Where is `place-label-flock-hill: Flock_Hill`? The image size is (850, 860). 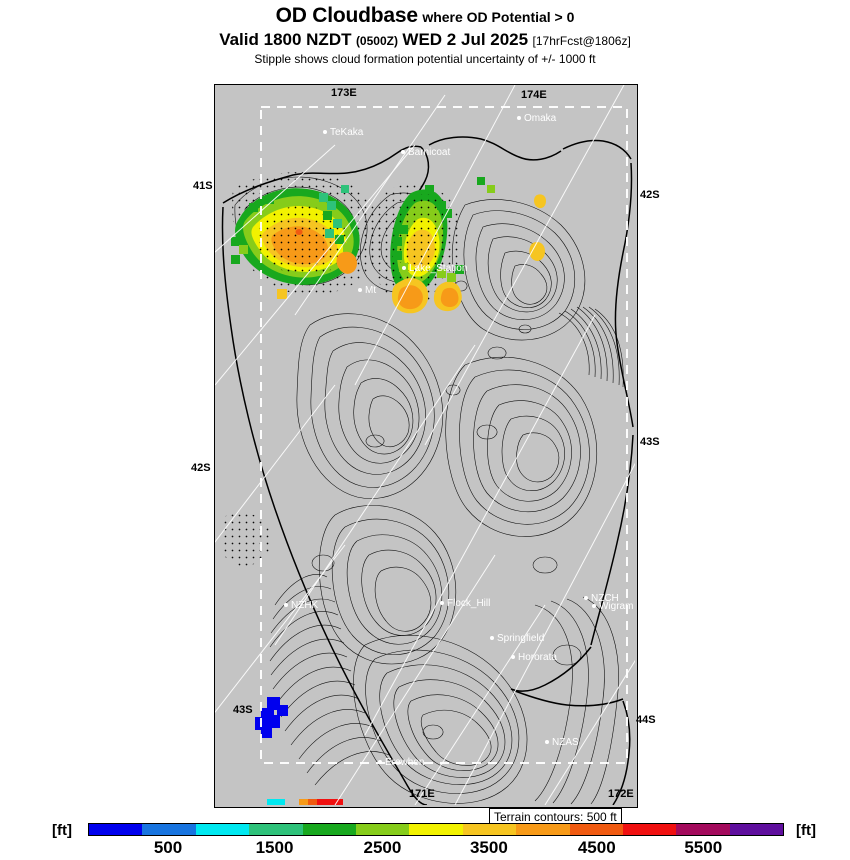 place-label-flock-hill: Flock_Hill is located at coordinates (465, 603).